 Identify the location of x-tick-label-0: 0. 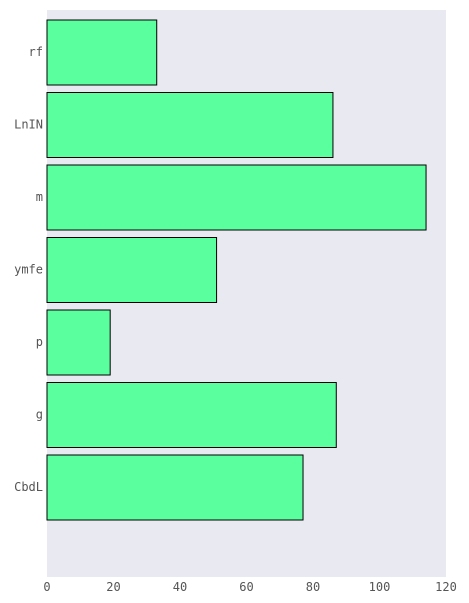
(46, 587).